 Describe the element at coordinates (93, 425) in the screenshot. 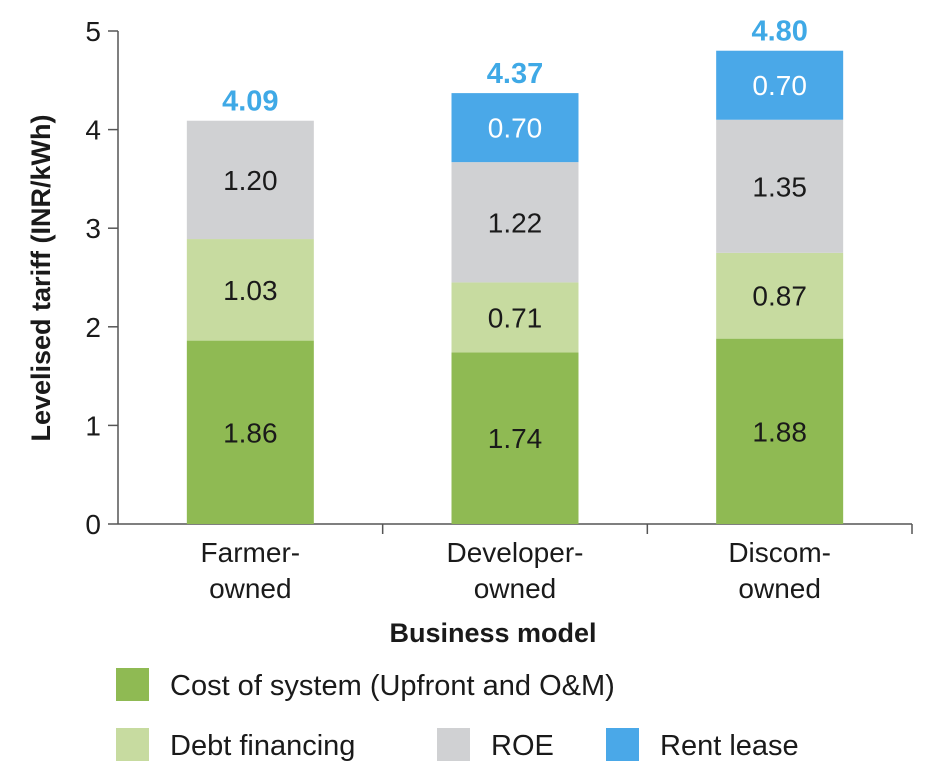

I see `y-tick-label: 1` at that location.